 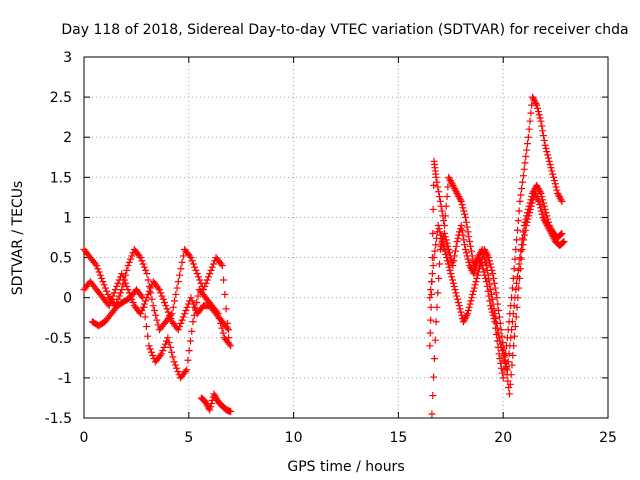 What do you see at coordinates (294, 438) in the screenshot?
I see `x-tick-label: 10` at bounding box center [294, 438].